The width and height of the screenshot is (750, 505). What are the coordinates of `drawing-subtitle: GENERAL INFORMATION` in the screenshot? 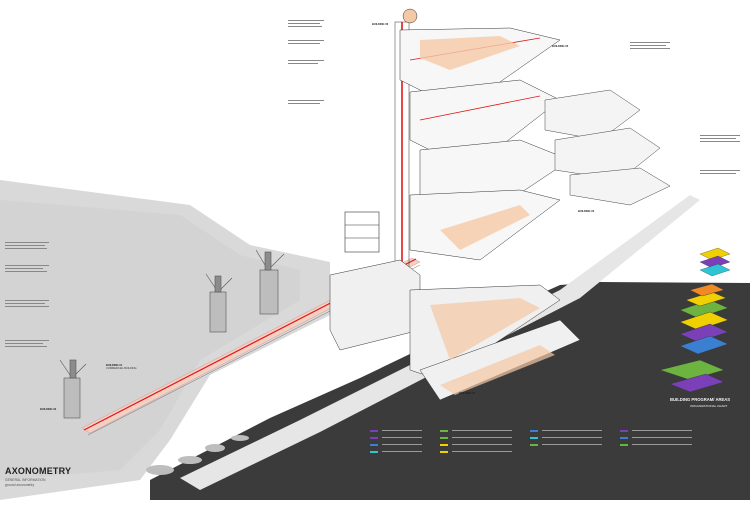 It's located at (25, 480).